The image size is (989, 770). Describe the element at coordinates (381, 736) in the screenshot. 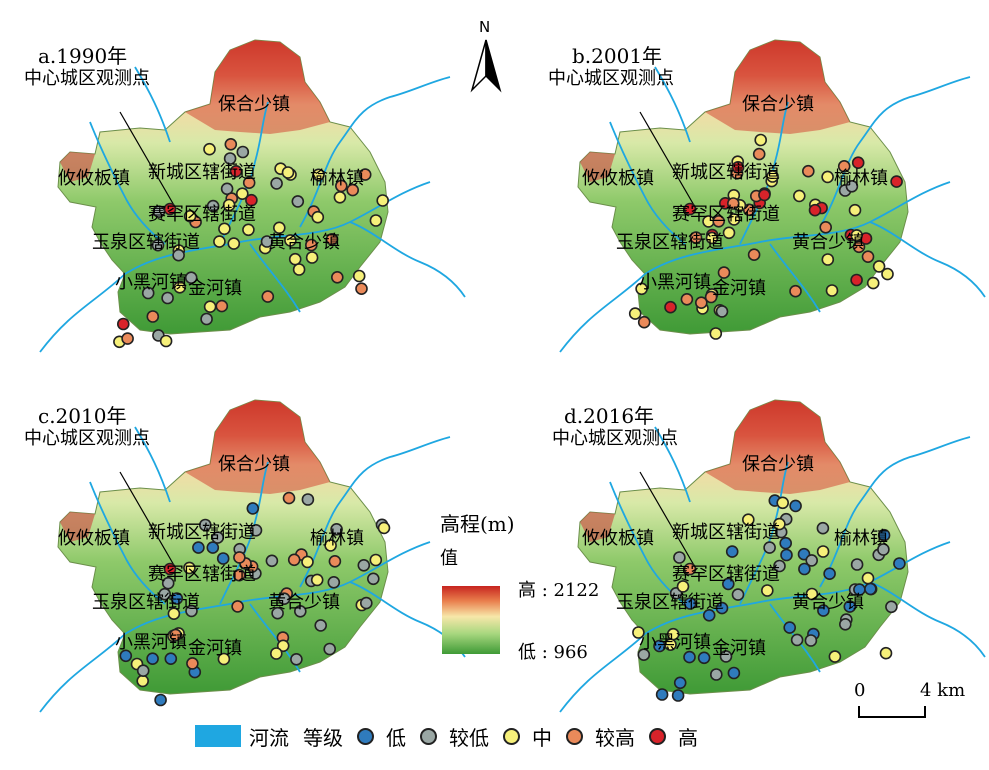

I see `legend-grade-low: 低` at that location.